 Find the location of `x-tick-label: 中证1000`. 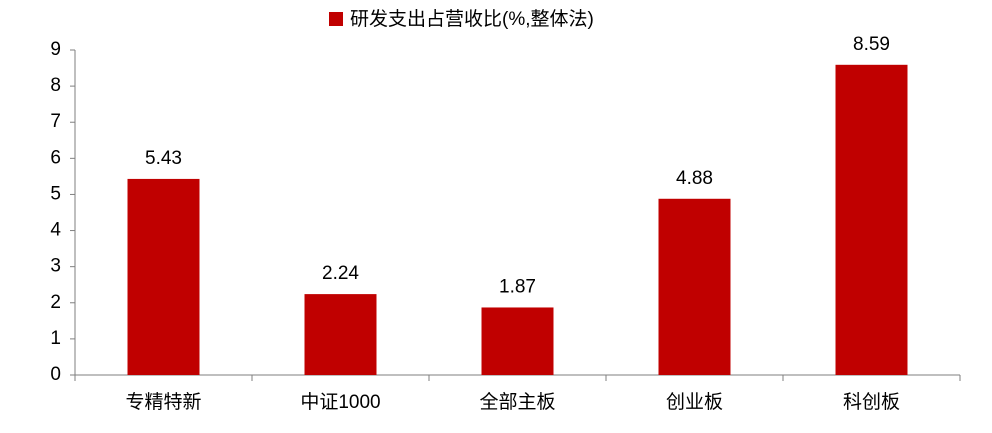

x-tick-label: 中证1000 is located at coordinates (340, 402).